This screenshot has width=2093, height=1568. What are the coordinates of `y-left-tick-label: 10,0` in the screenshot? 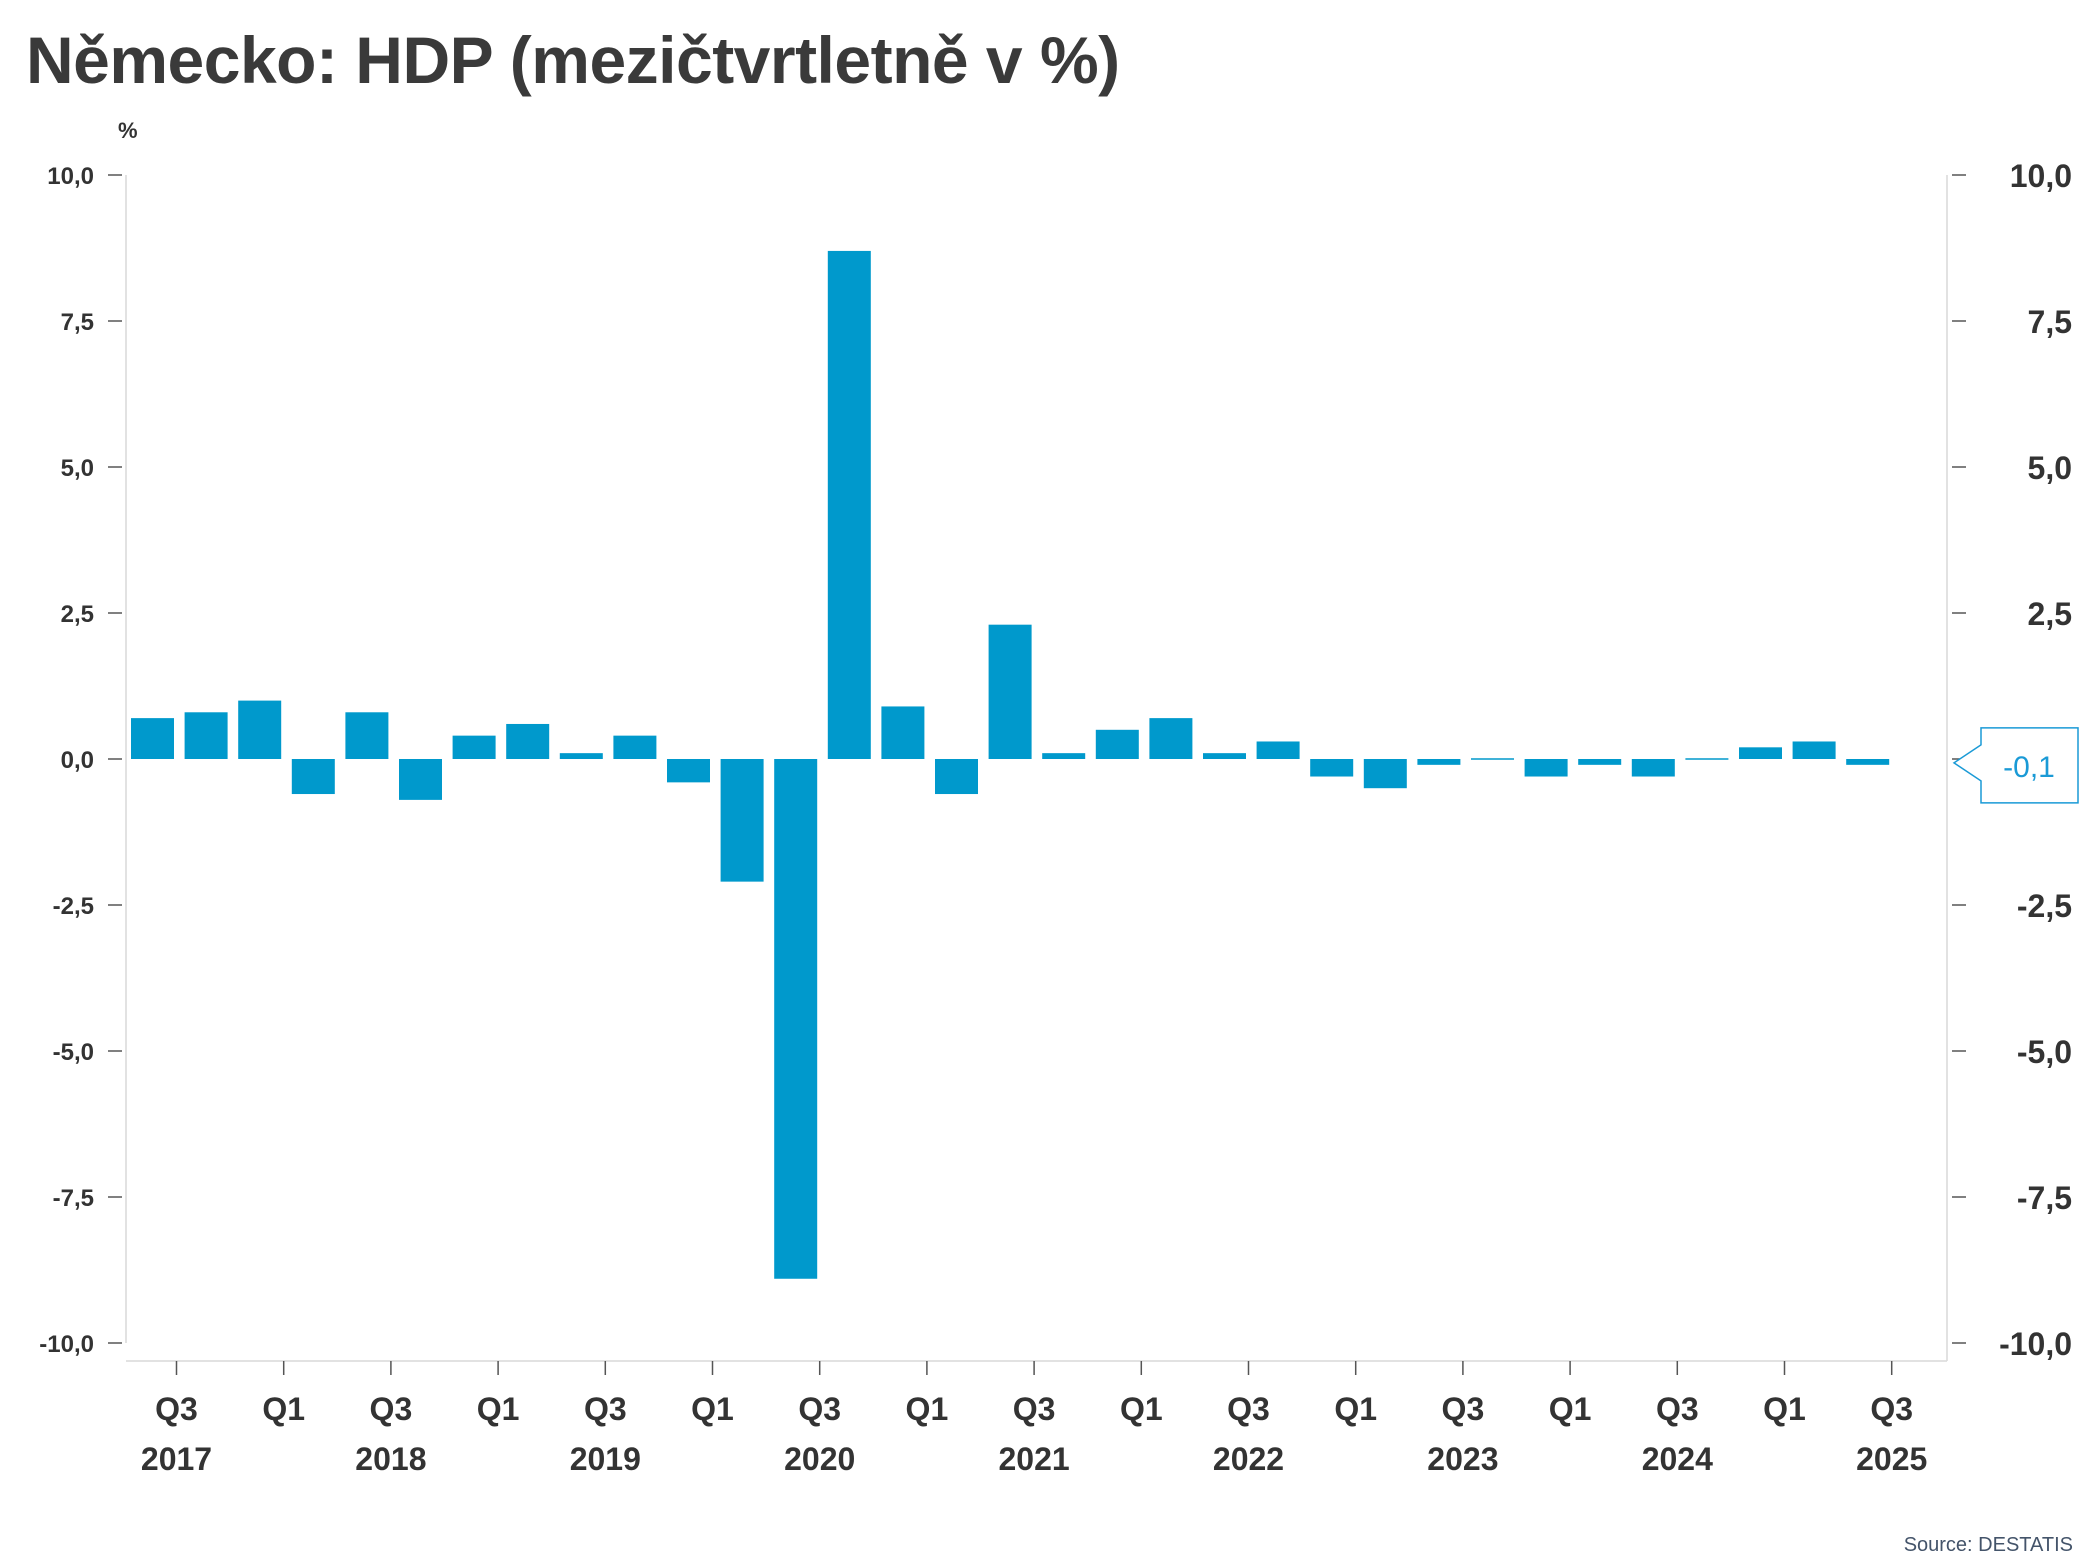 It's located at (70, 176).